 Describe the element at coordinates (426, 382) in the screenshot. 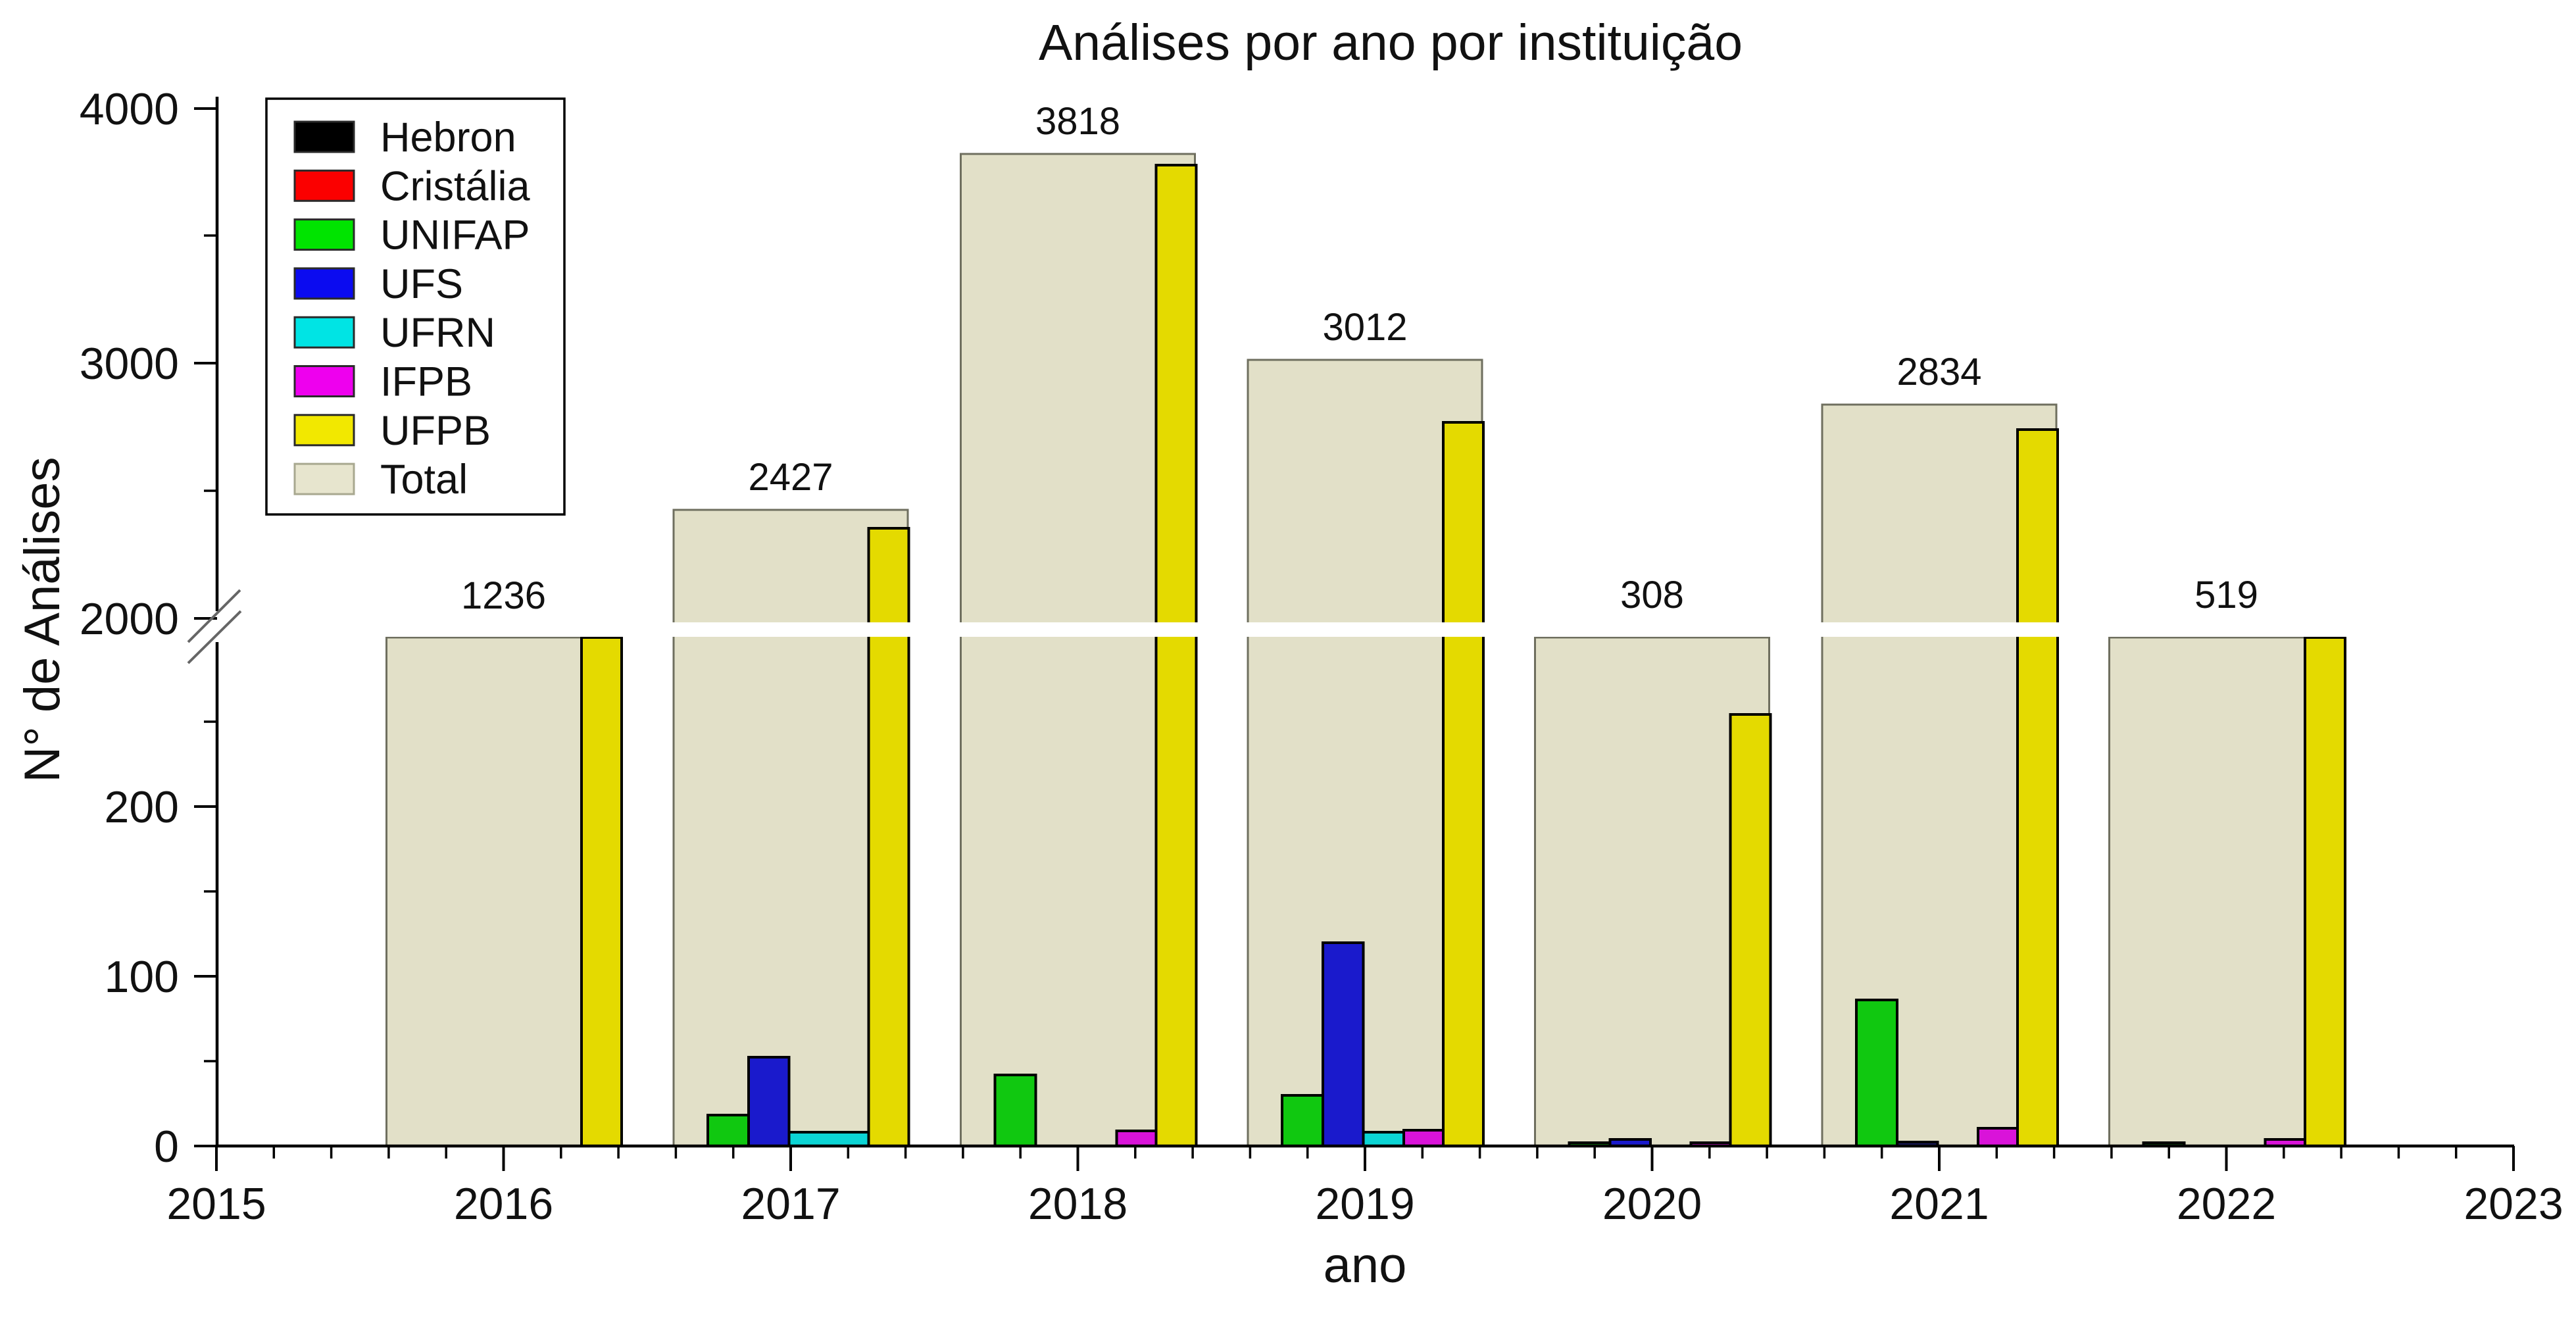

I see `svg-text: IFPB` at that location.